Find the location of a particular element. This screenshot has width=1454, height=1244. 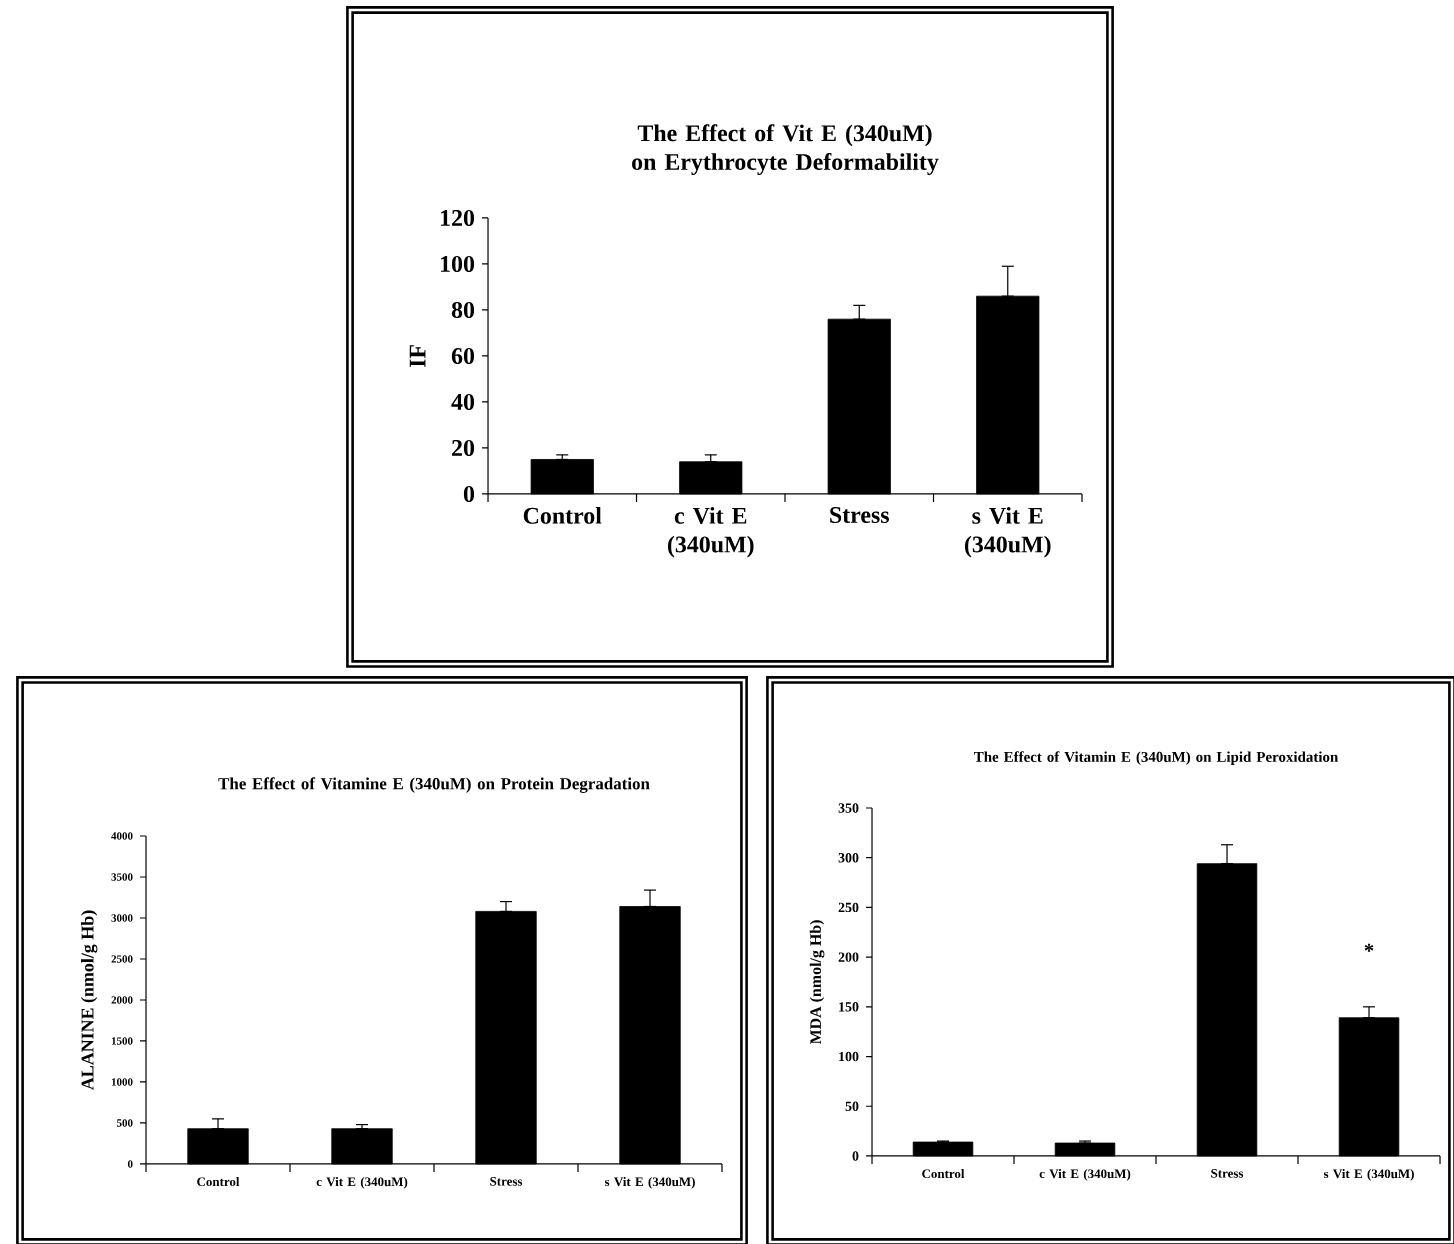

y-tick-label: 80 is located at coordinates (463, 310).